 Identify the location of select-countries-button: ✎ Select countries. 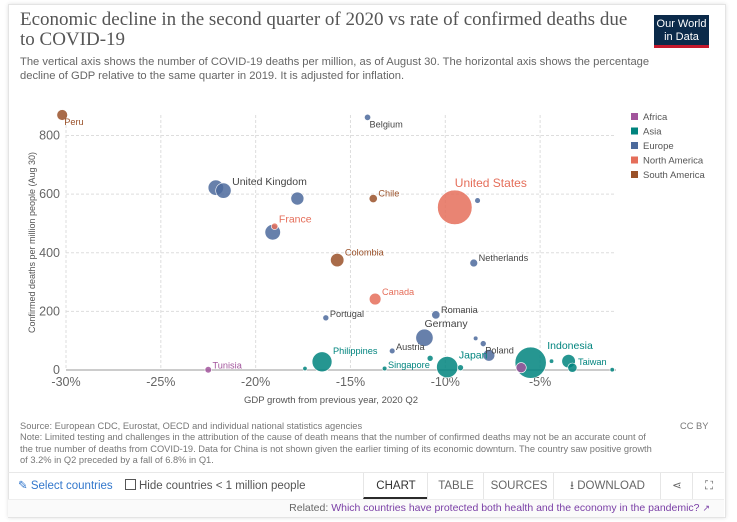
(65, 486).